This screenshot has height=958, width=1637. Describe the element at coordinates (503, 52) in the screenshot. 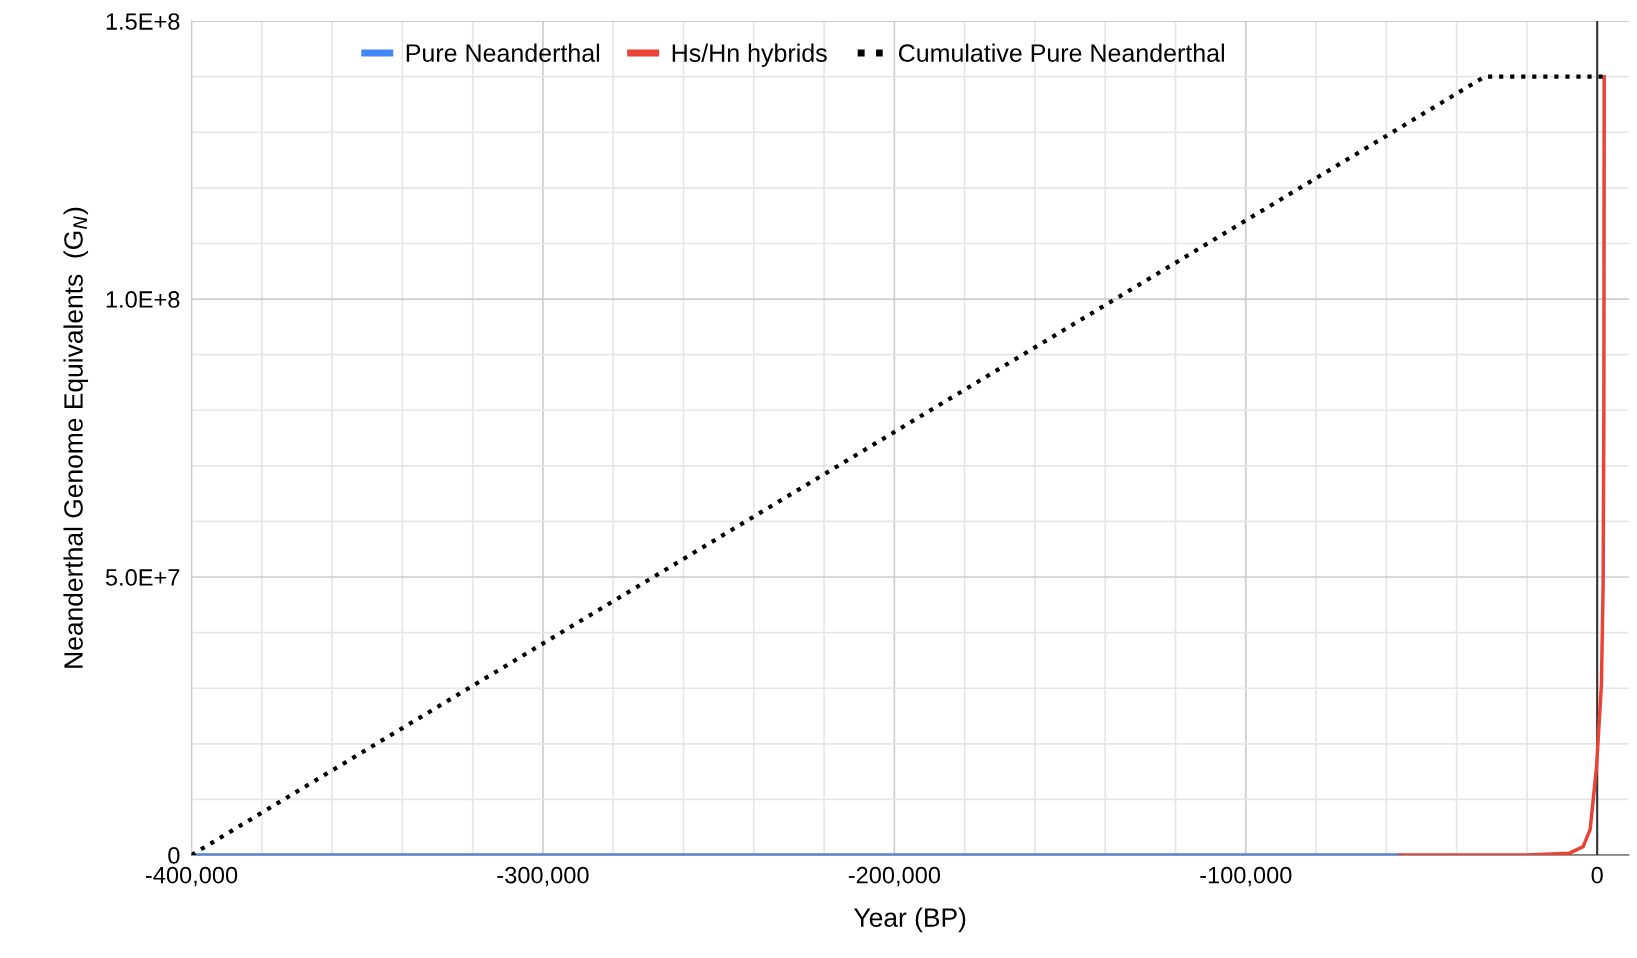

I see `legend-label: Pure Neanderthal` at that location.